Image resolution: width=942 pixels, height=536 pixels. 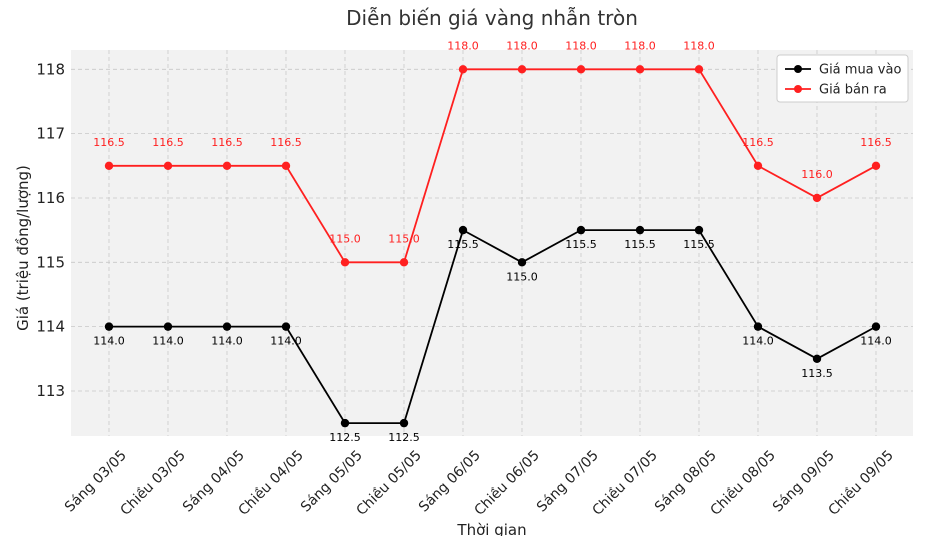 What do you see at coordinates (23, 248) in the screenshot?
I see `y-axis-label: Giá (triệu đồng/lượng)` at bounding box center [23, 248].